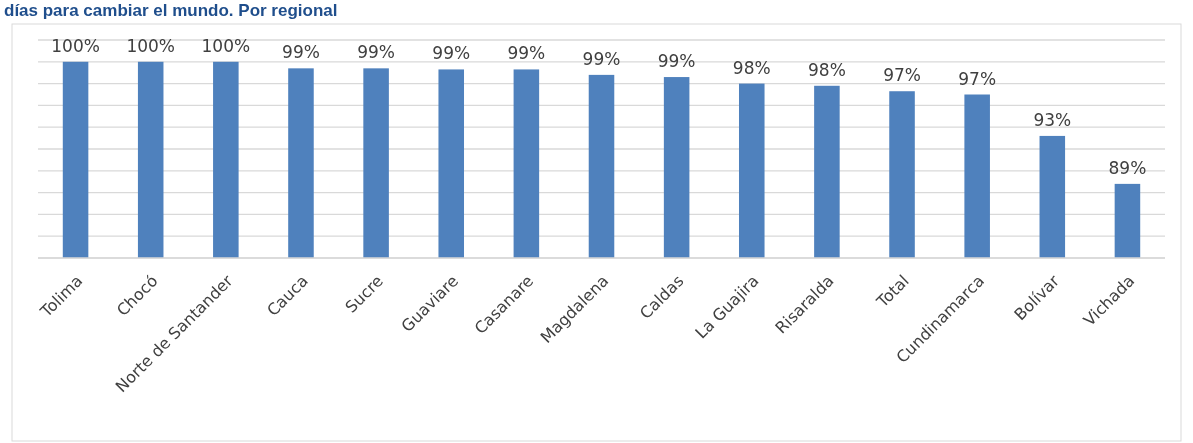  I want to click on data-label: 93%, so click(1052, 119).